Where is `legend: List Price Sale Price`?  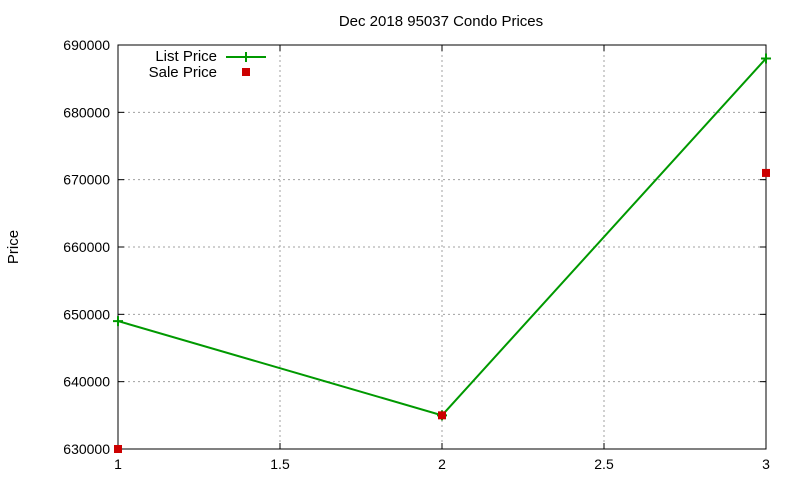
legend: List Price Sale Price is located at coordinates (207, 64).